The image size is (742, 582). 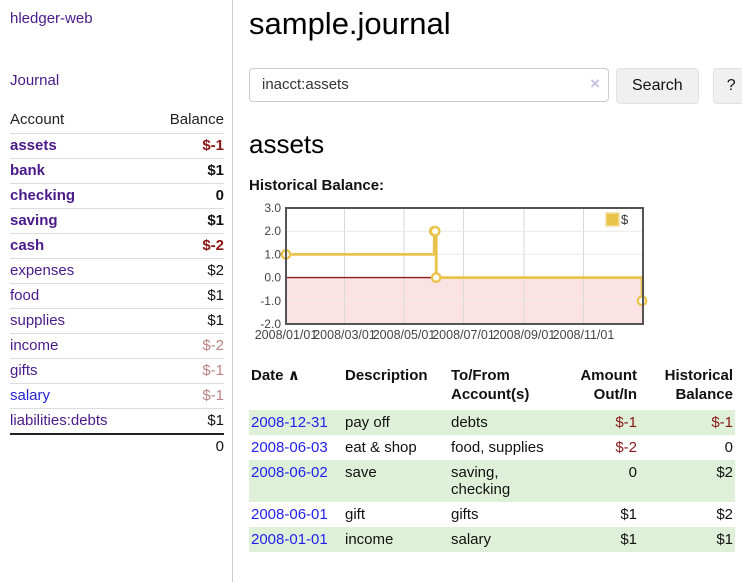 What do you see at coordinates (369, 539) in the screenshot?
I see `transaction-description: income` at bounding box center [369, 539].